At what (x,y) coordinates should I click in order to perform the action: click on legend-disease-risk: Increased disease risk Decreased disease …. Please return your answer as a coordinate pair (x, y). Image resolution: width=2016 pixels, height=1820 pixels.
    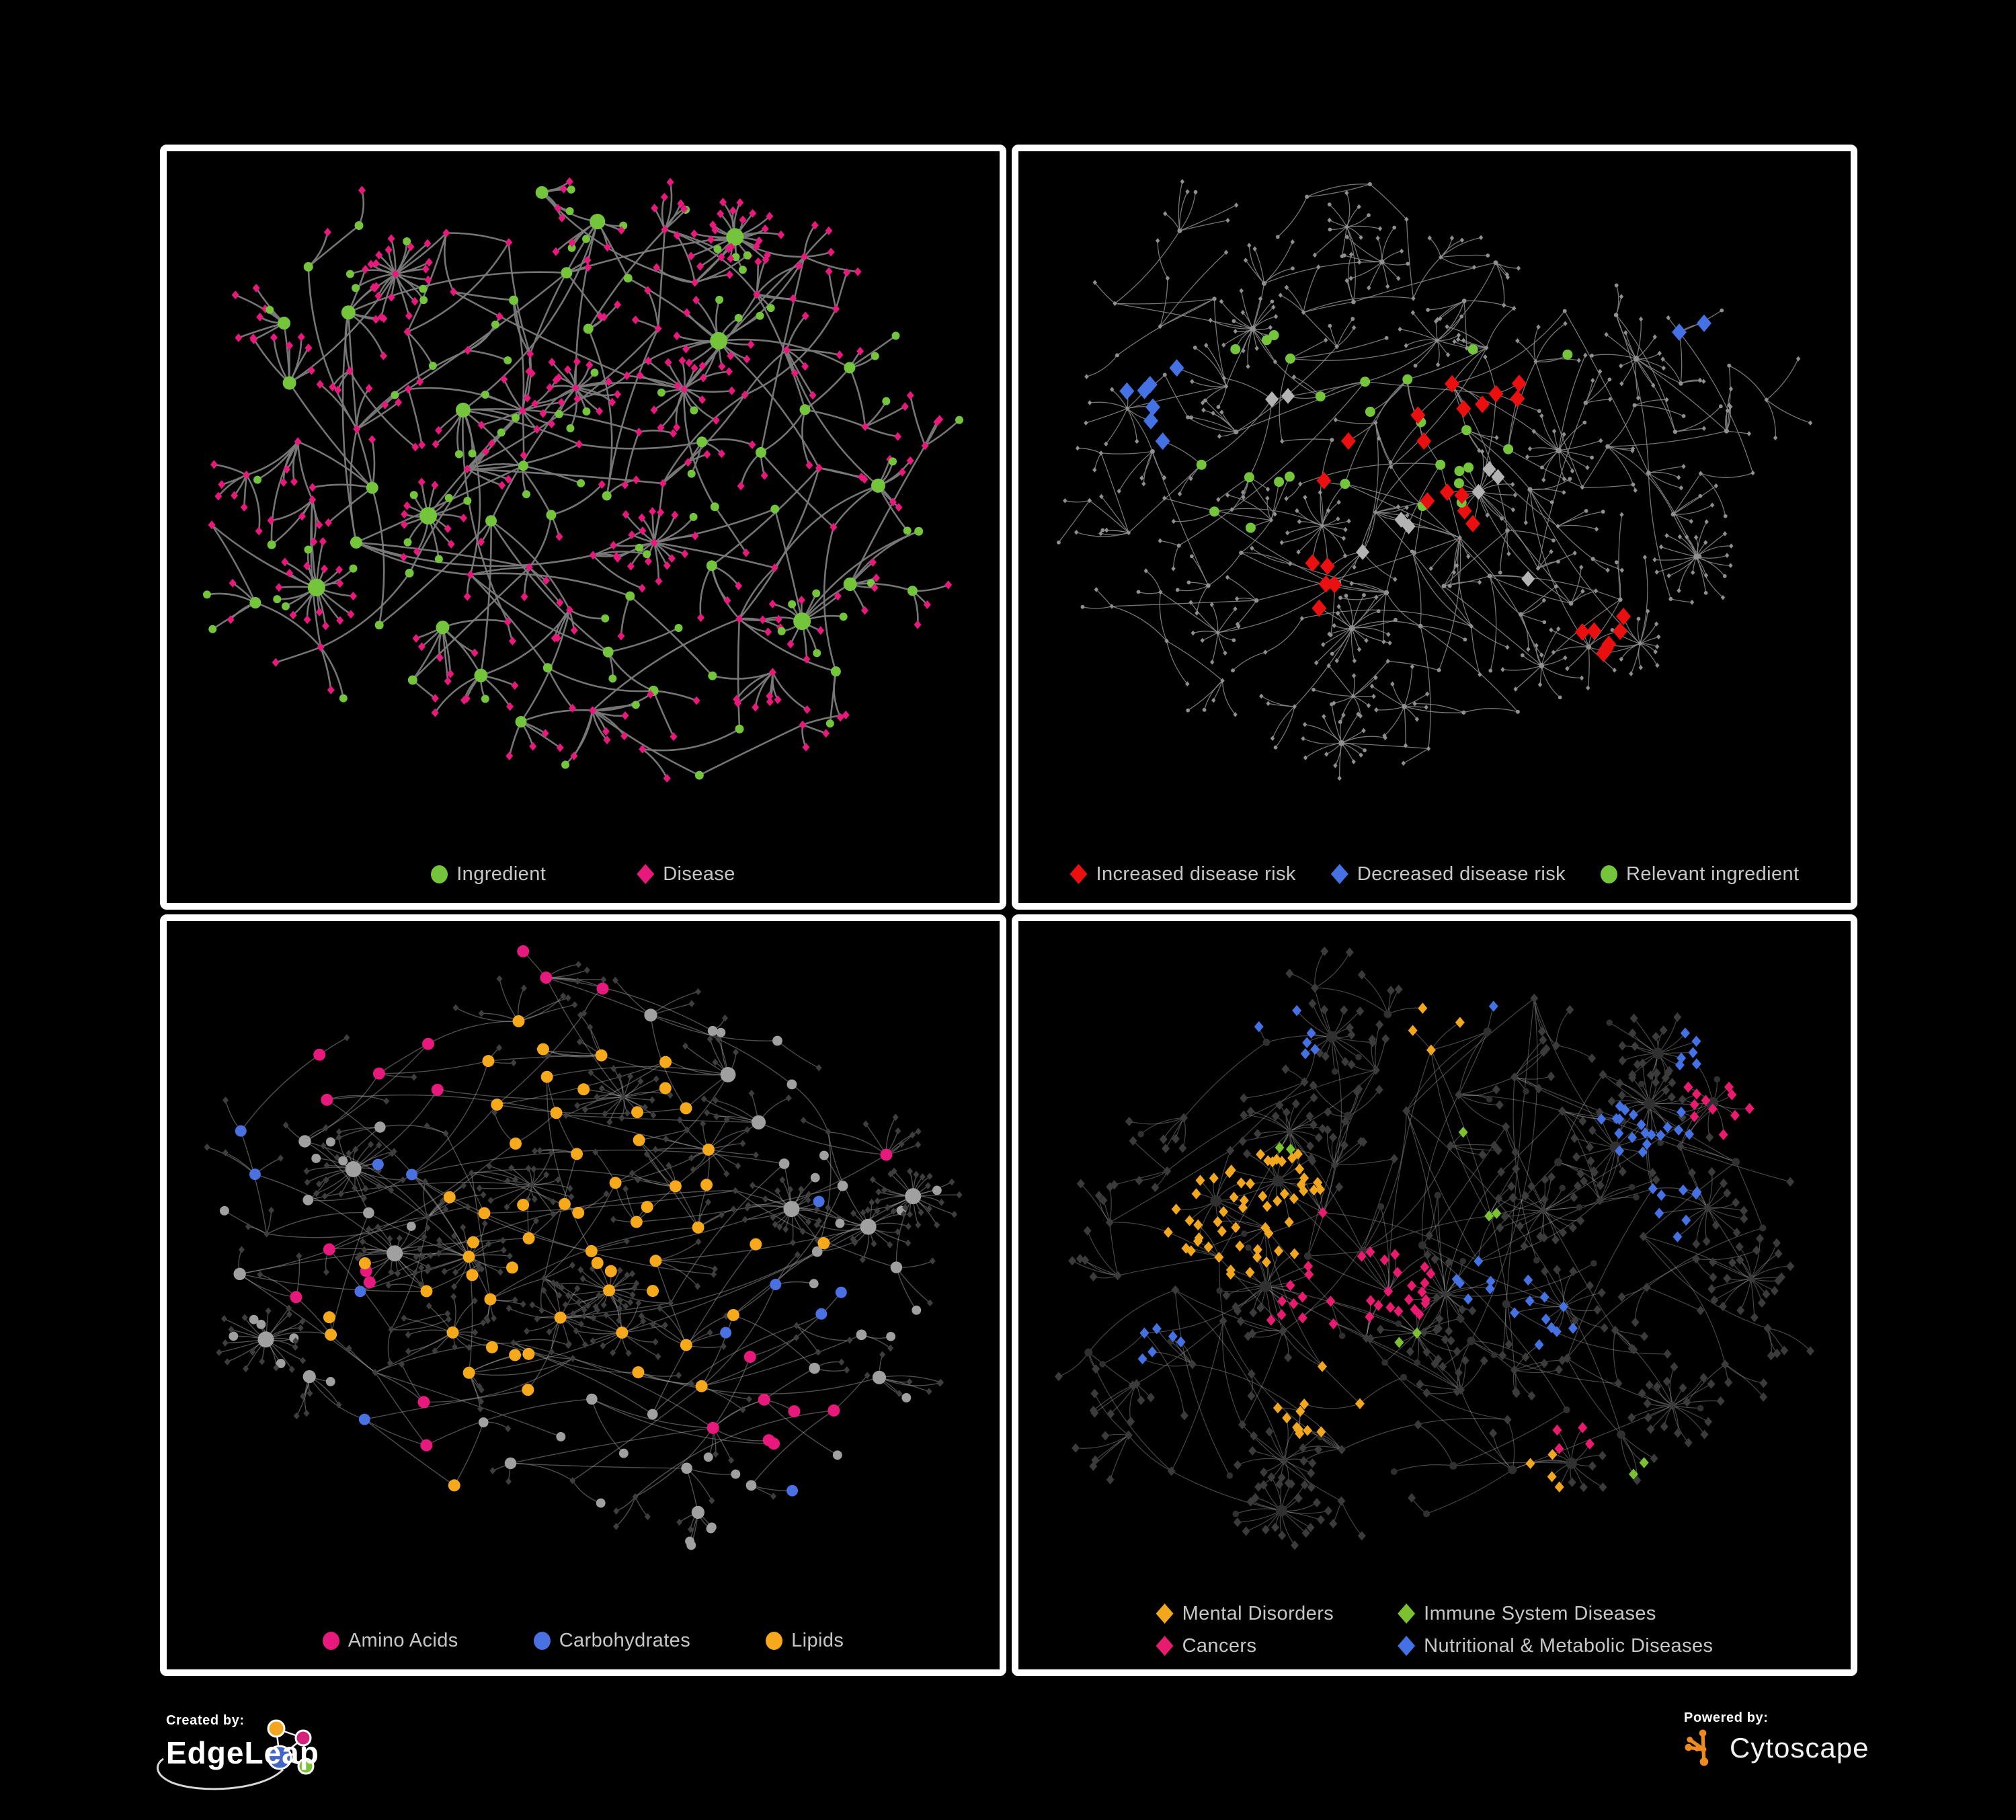
    Looking at the image, I should click on (1434, 874).